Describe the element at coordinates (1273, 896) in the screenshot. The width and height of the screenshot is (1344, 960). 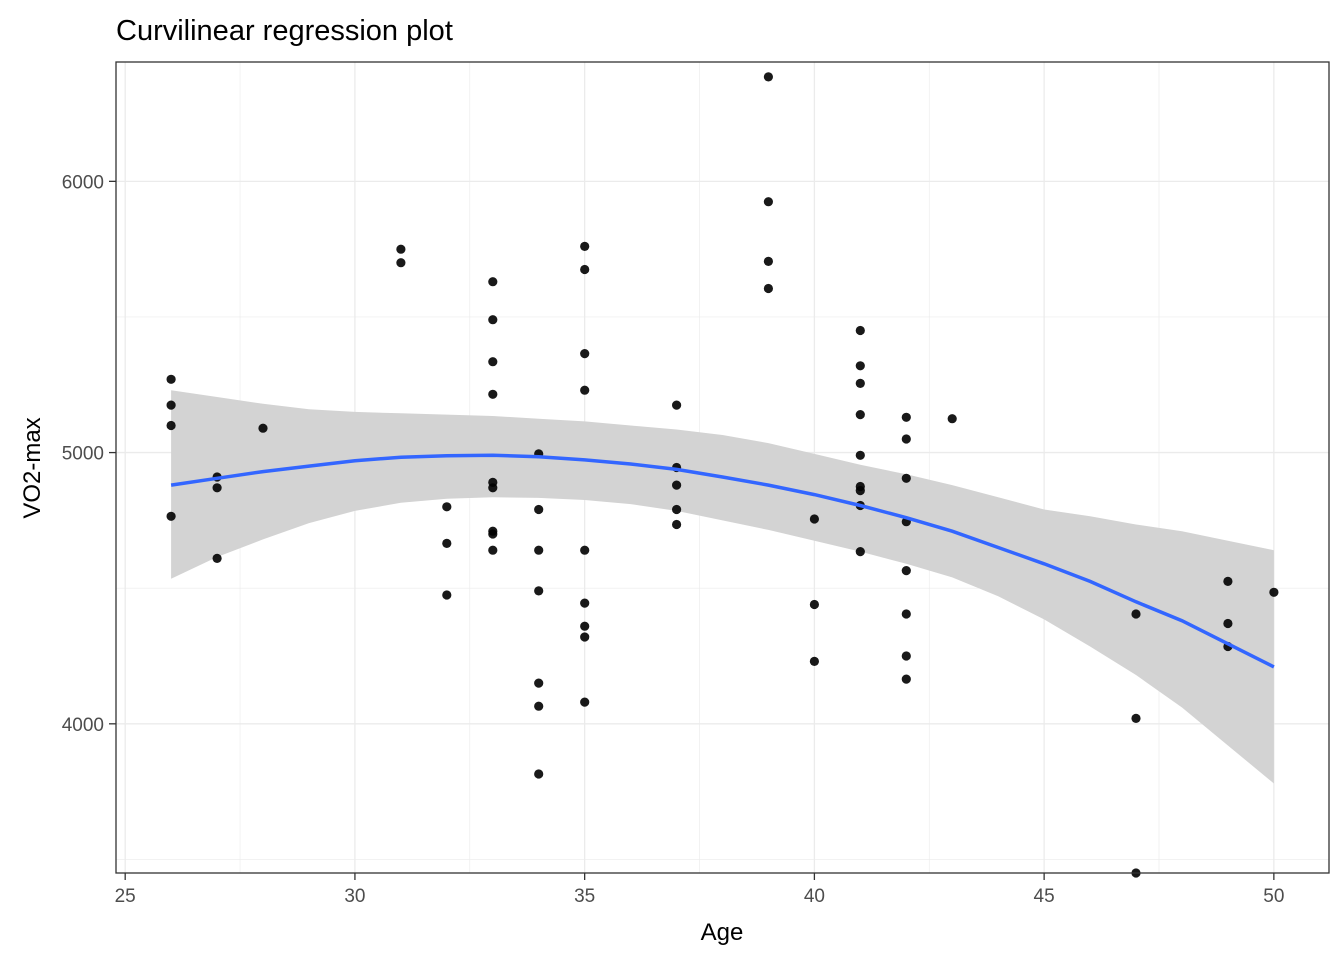
I see `x-tick-label: 50` at that location.